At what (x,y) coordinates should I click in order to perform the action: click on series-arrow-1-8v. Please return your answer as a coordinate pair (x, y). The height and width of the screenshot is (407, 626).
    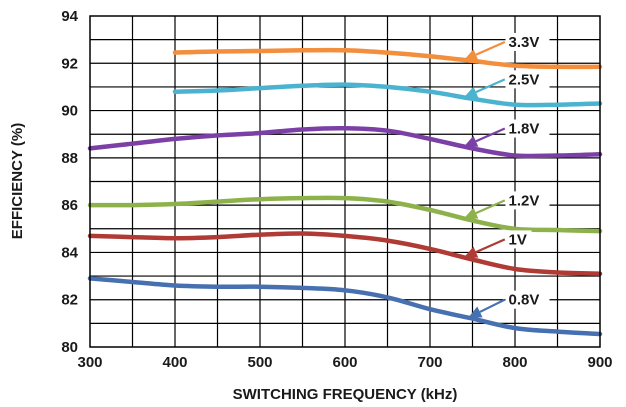
    Looking at the image, I should click on (490, 135).